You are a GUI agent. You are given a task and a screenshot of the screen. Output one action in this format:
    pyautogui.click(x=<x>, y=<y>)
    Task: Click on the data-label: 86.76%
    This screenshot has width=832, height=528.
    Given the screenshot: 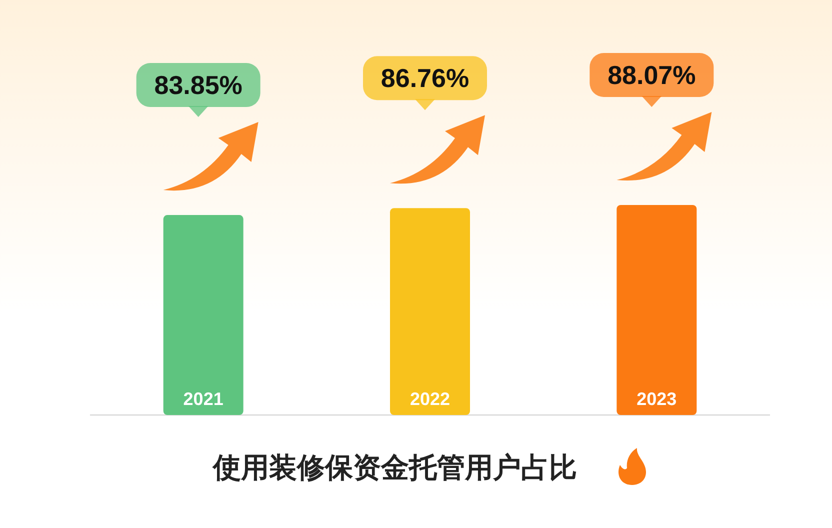 What is the action you would take?
    pyautogui.click(x=425, y=78)
    